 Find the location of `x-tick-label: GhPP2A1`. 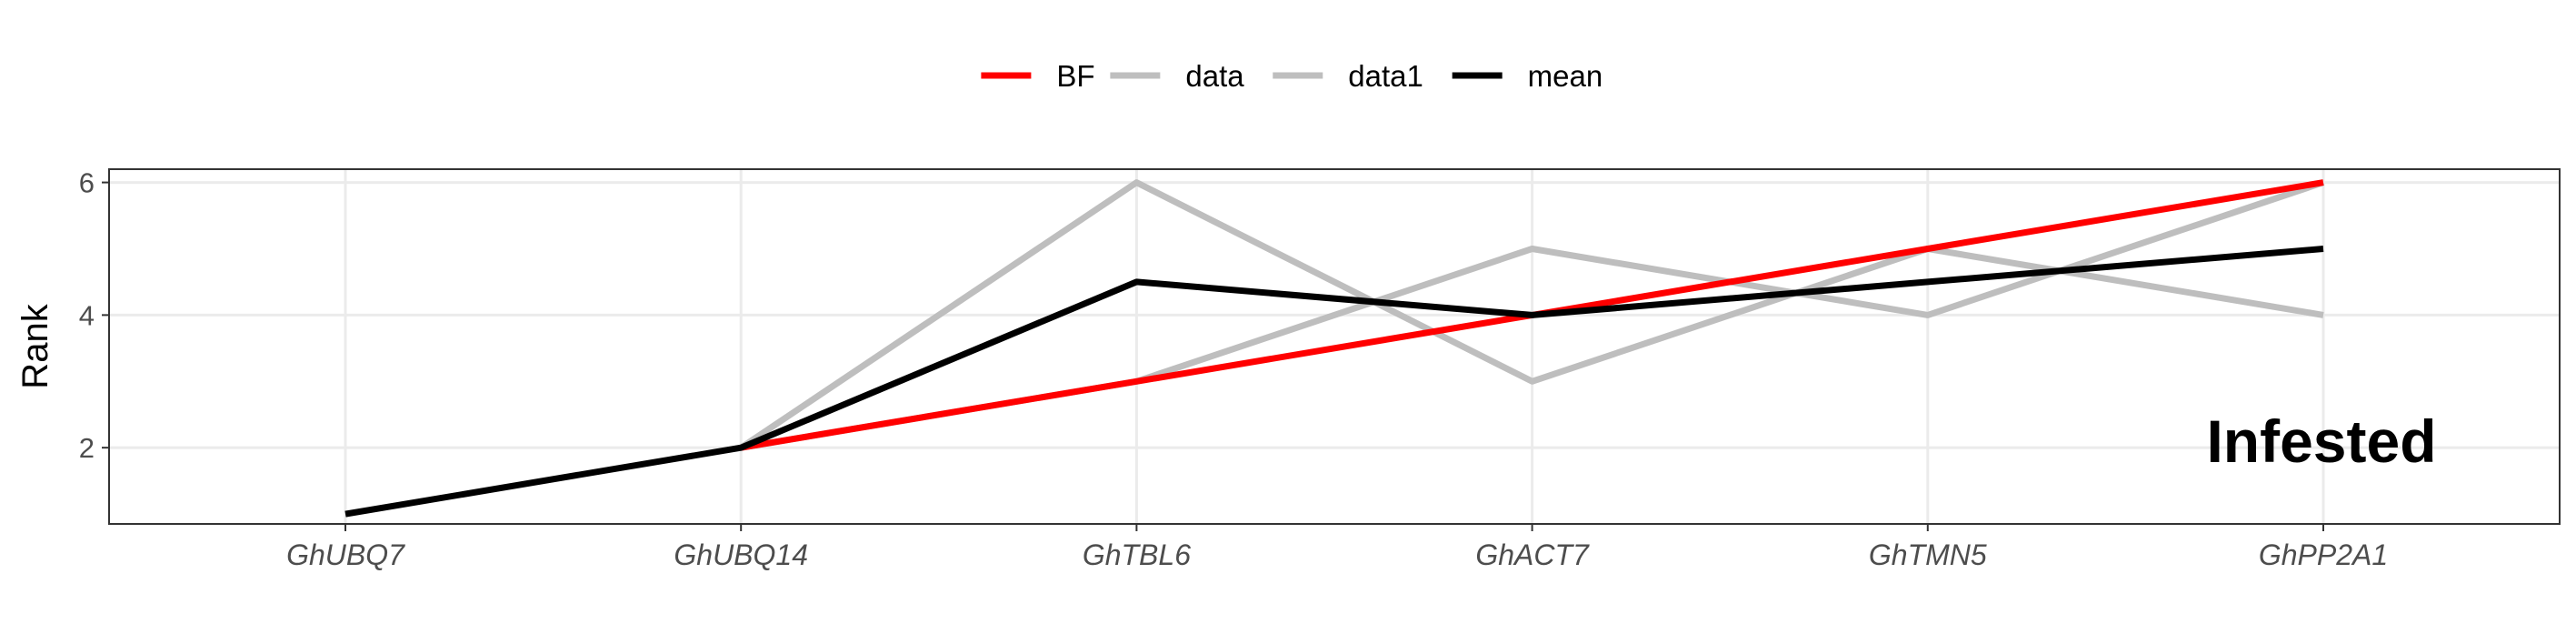

x-tick-label: GhPP2A1 is located at coordinates (2323, 554).